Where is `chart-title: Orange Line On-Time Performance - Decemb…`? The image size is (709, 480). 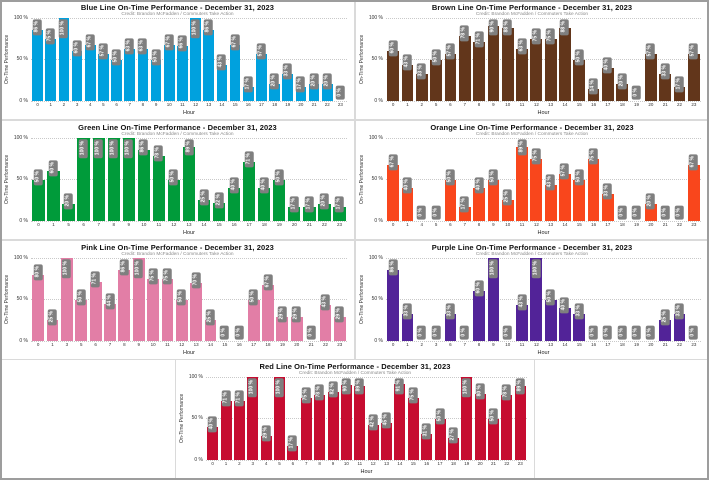
chart-title: Orange Line On-Time Performance - Decemb… is located at coordinates (532, 127).